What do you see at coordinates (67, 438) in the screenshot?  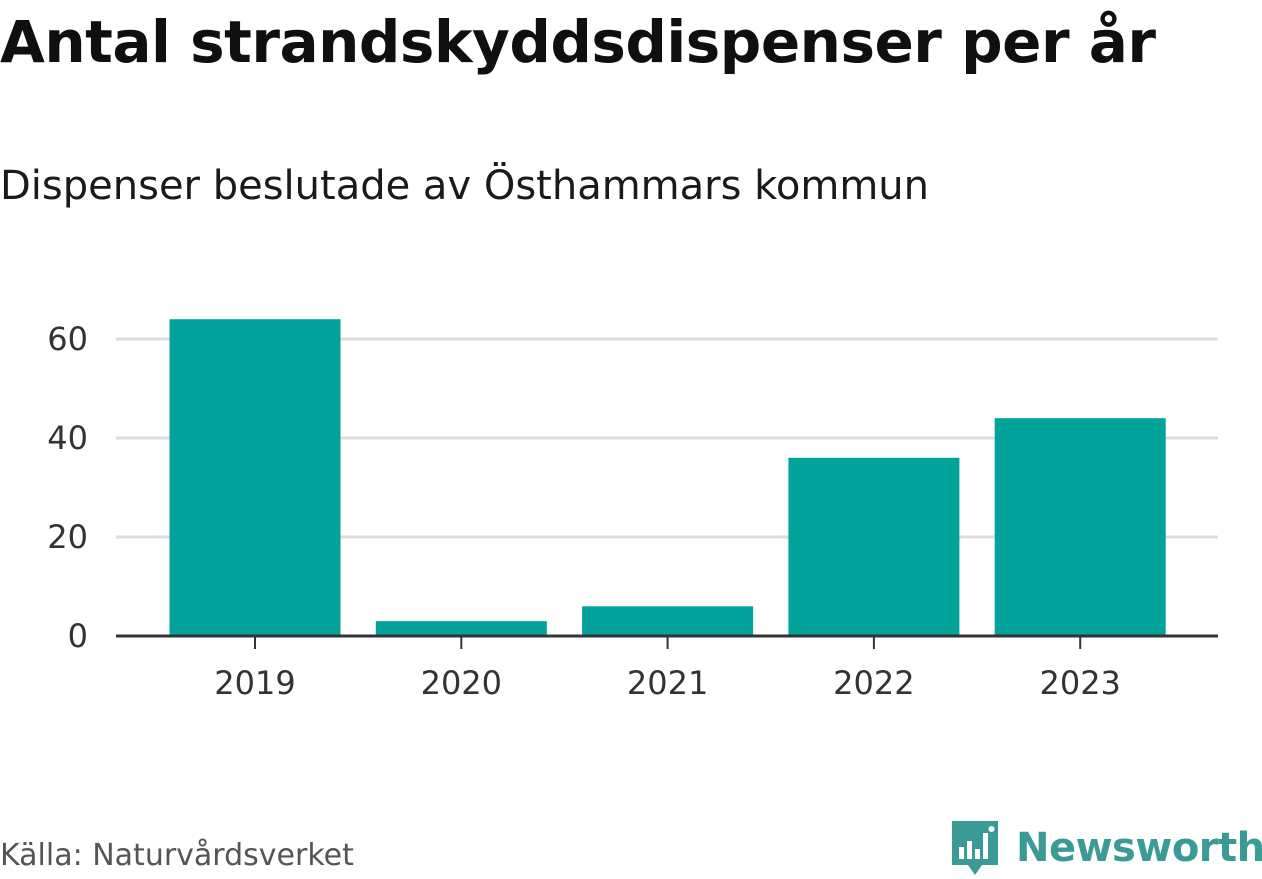 I see `y-tick-label: 40` at bounding box center [67, 438].